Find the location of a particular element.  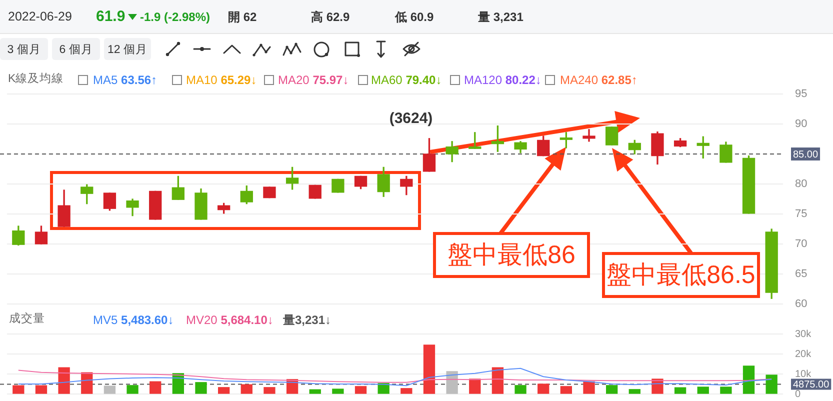

annotation: 盤中最低86 is located at coordinates (512, 255).